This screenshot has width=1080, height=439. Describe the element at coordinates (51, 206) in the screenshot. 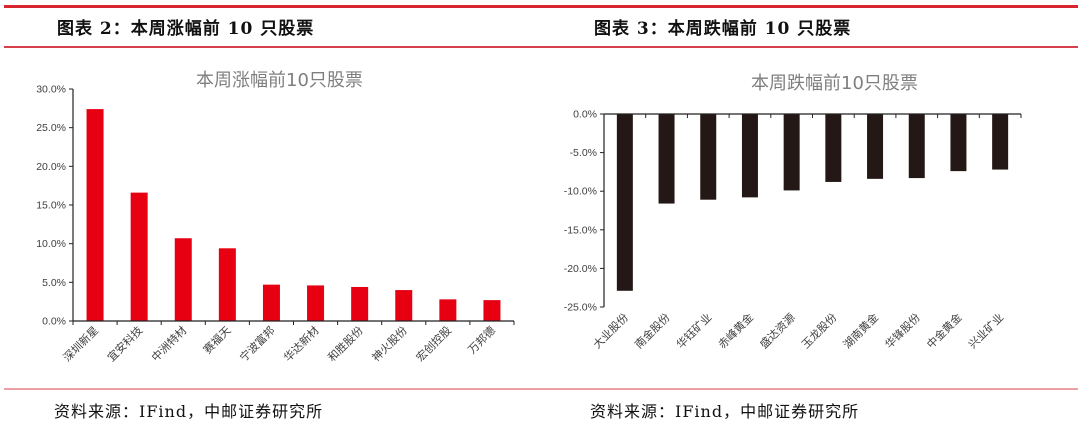

I see `y-tick-label: 15.0%` at that location.